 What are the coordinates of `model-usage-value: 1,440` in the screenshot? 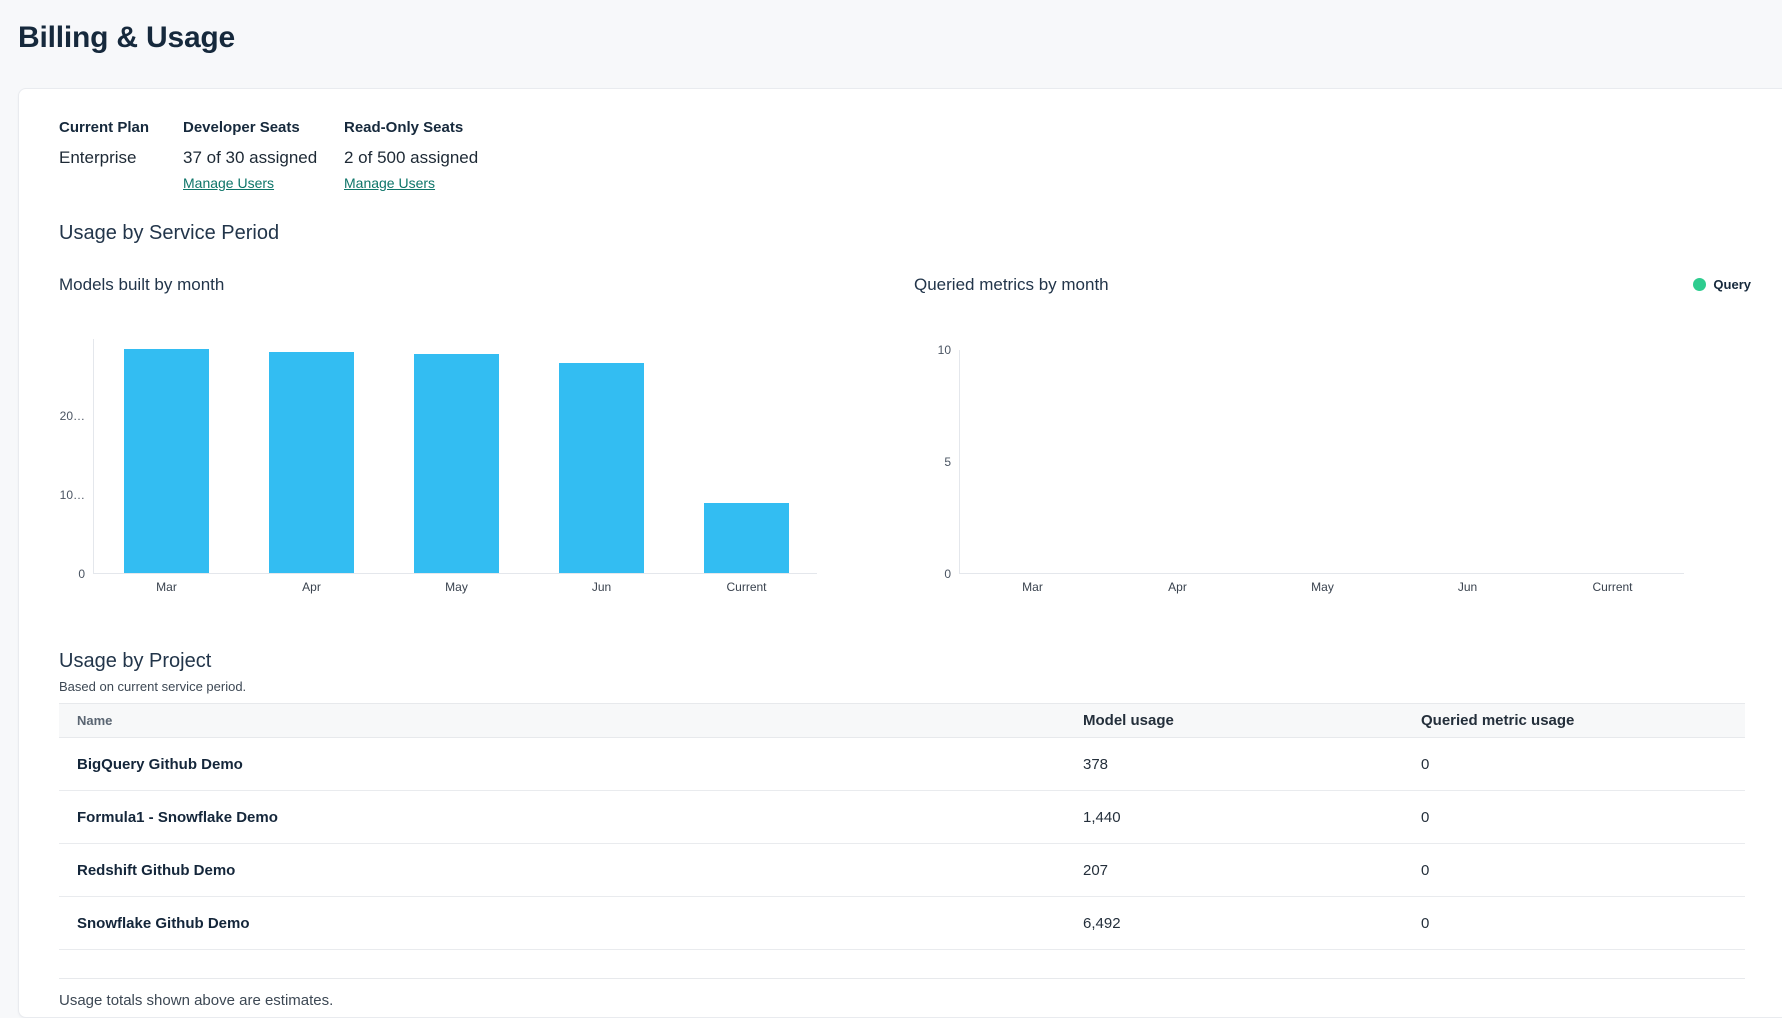 It's located at (1102, 817).